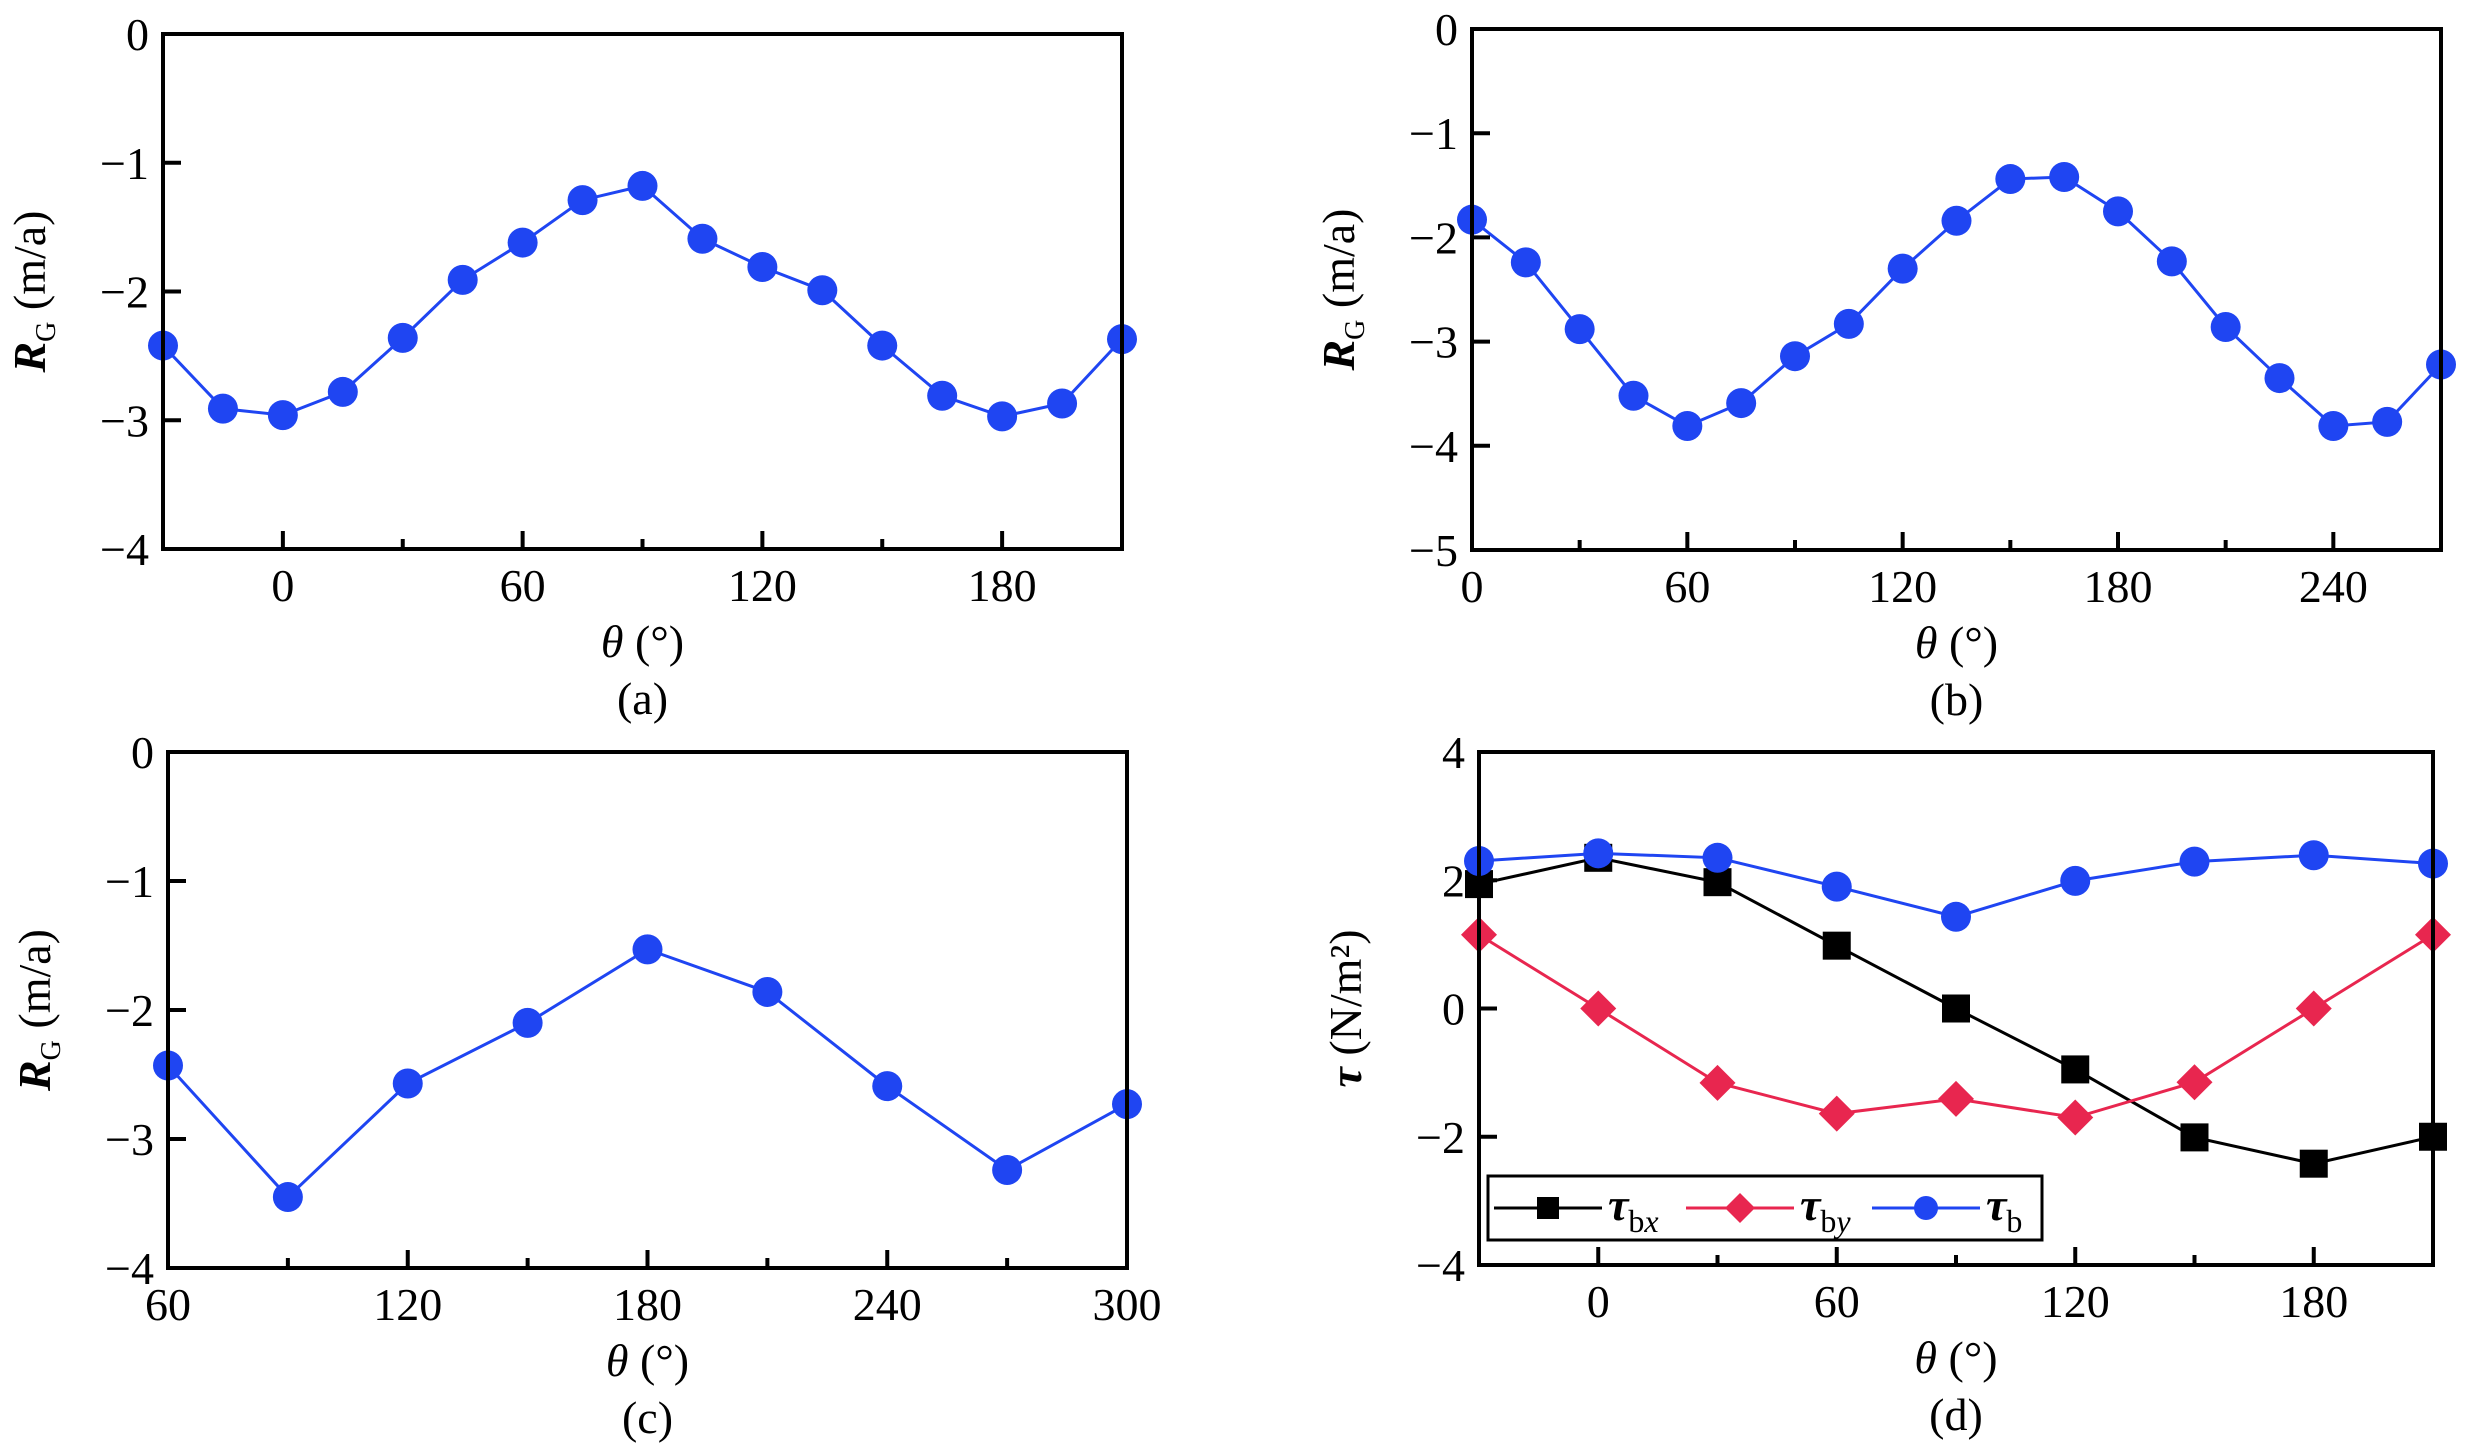  I want to click on y-tick-label-c: −1, so click(129, 881).